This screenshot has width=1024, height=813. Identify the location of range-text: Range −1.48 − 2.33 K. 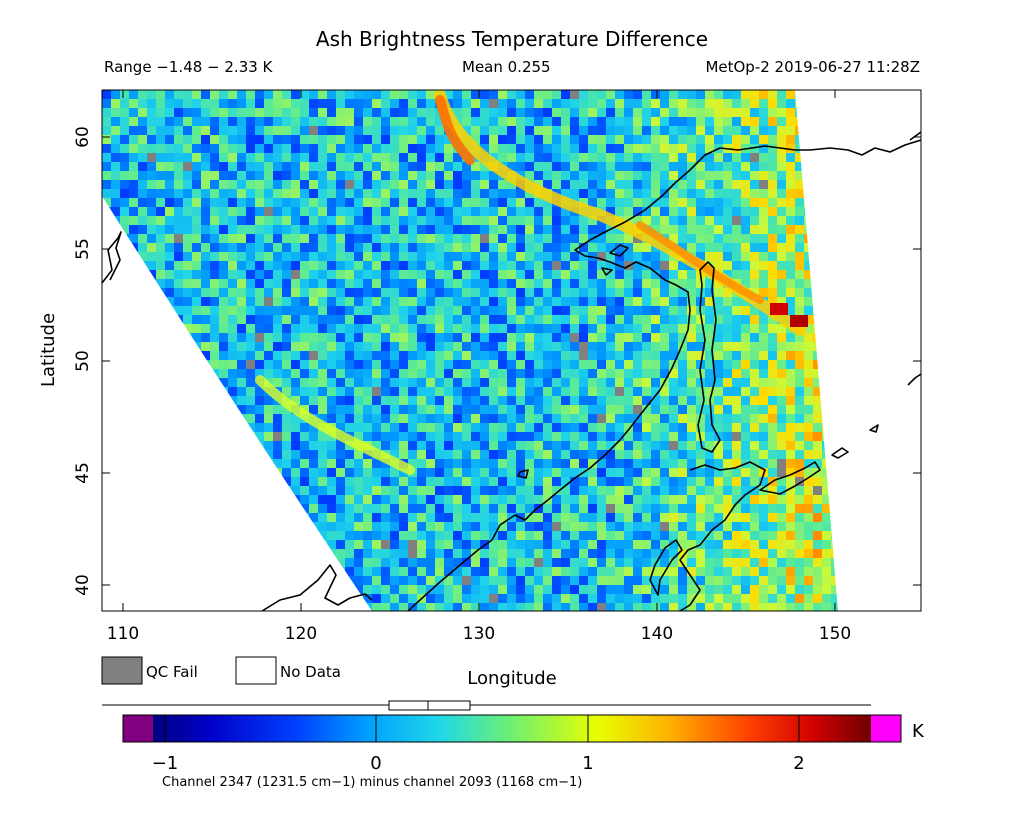
(189, 67).